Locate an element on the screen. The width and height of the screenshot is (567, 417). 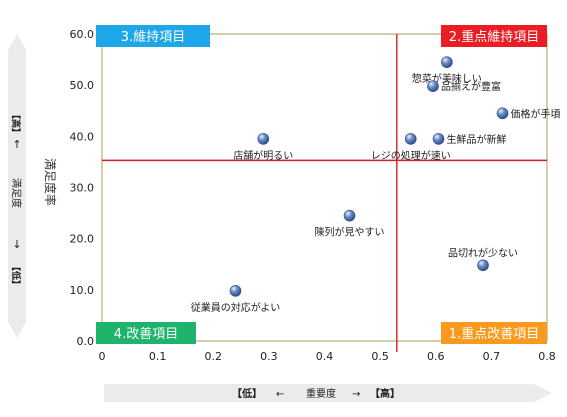
y-side-up-arrow: ↑ is located at coordinates (16, 144).